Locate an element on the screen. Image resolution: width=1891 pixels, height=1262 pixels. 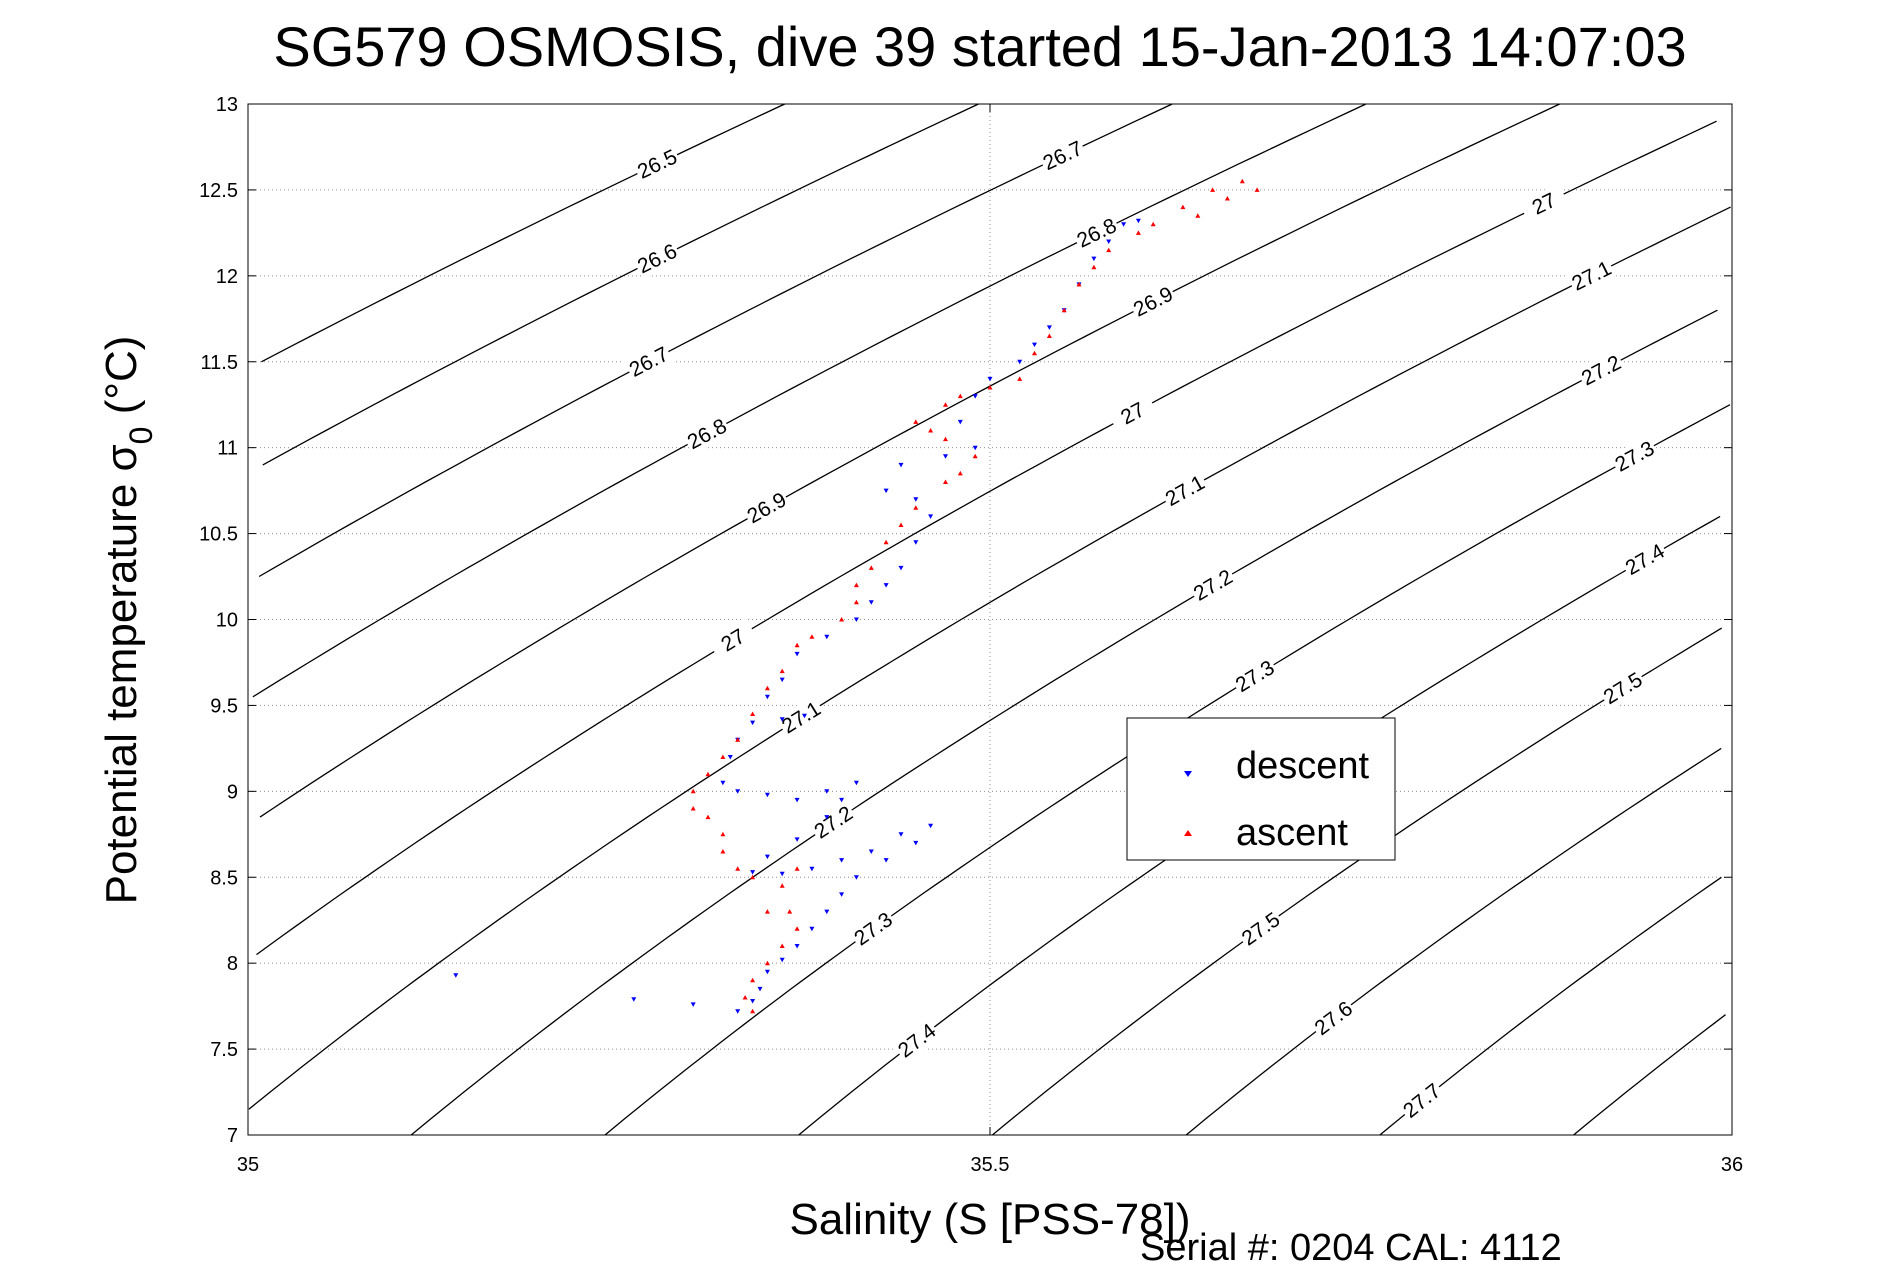
contour-label: 26.5 is located at coordinates (657, 164).